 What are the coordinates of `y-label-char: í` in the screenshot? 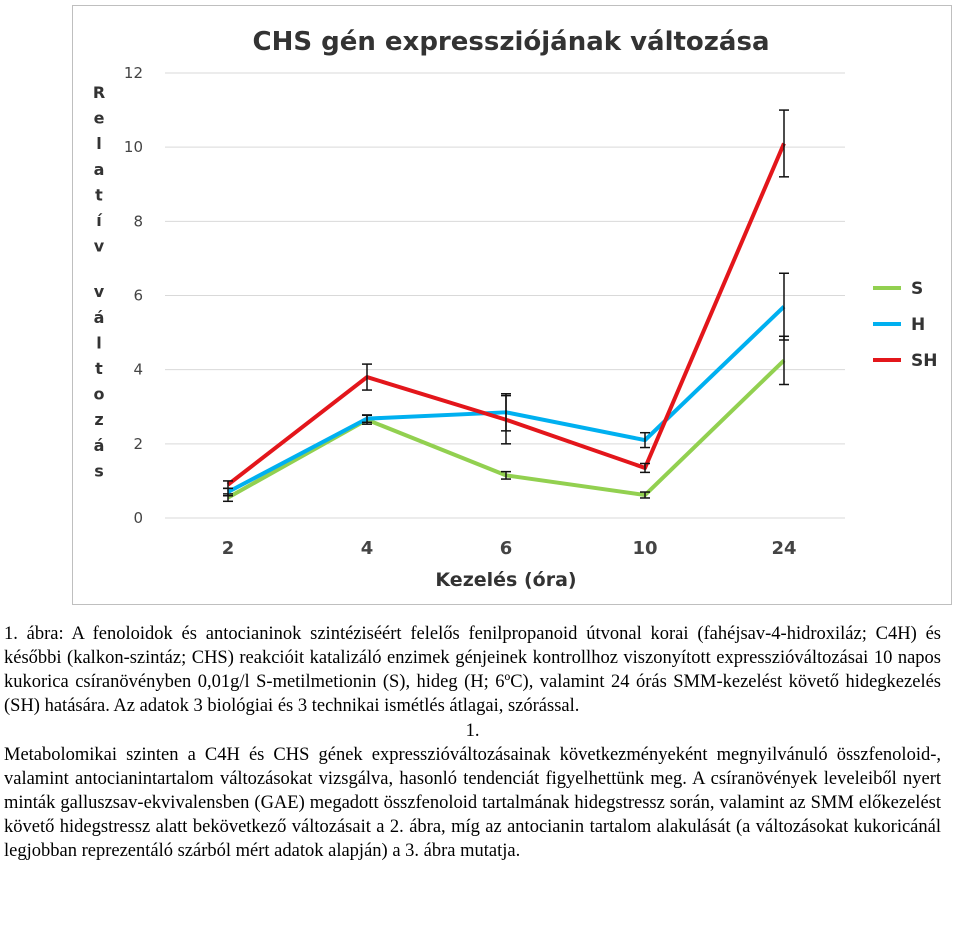 It's located at (99, 220).